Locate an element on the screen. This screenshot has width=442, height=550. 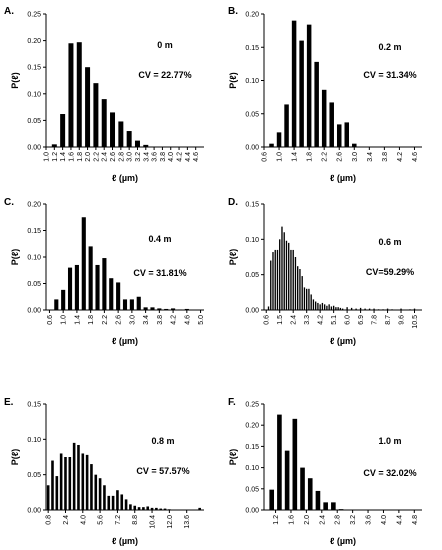
panel-label: D. is located at coordinates (233, 202).